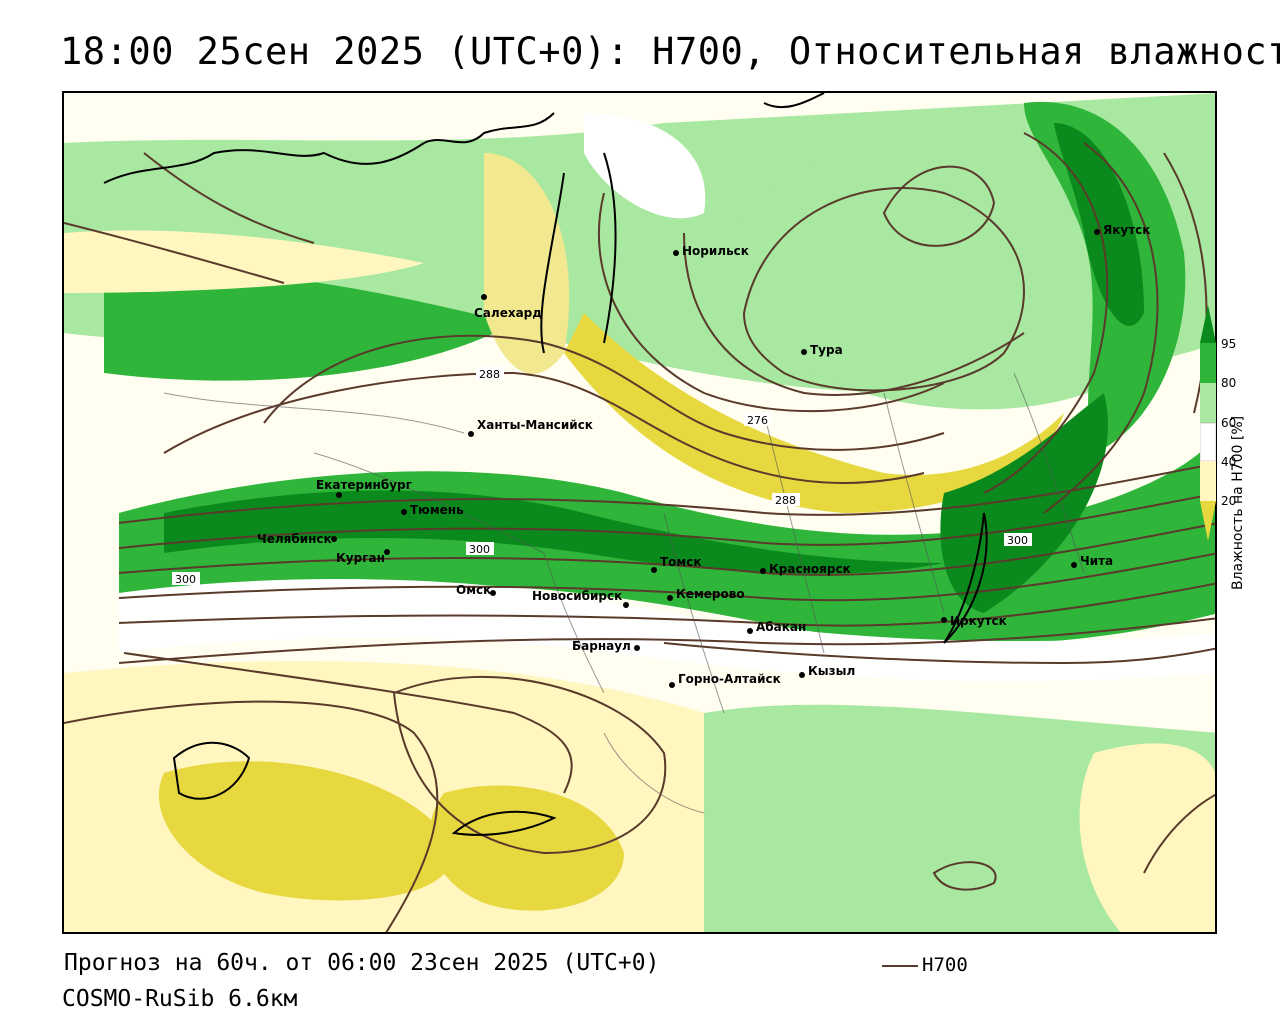  I want to click on isoline-labels: 288 276 288 300 300 300, so click(602, 476).